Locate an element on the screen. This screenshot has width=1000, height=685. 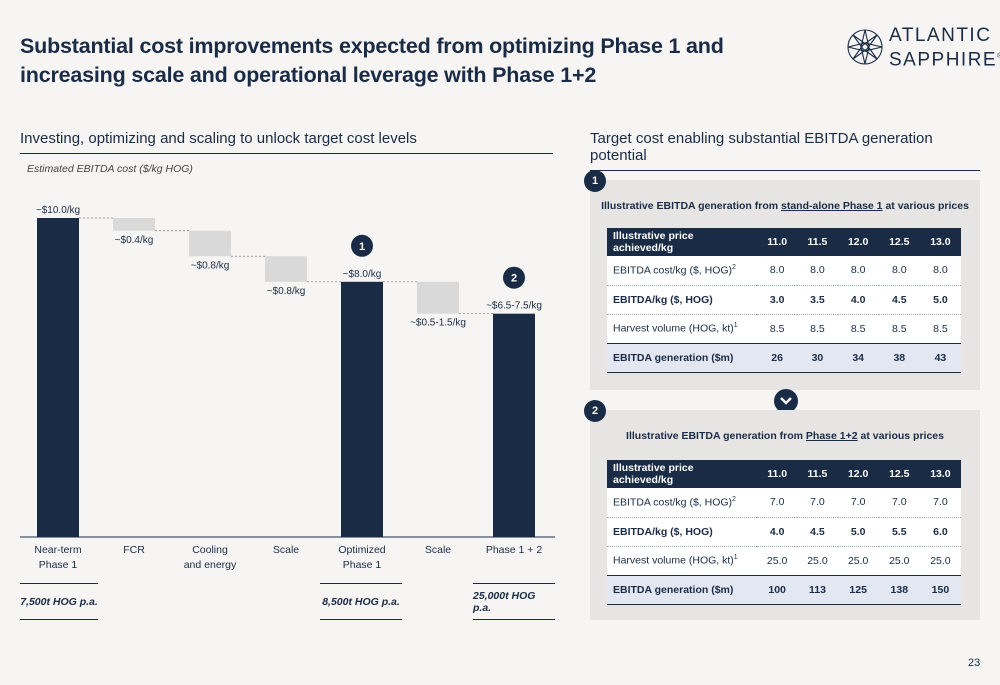
bar-badge is located at coordinates (514, 277).